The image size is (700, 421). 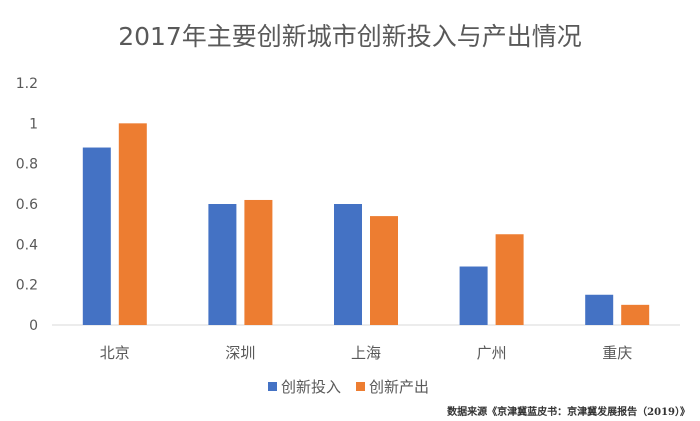 I want to click on y-axis-ticks: 0 0.2 0.4 0.6 0.8 1 1.2, so click(x=27, y=205).